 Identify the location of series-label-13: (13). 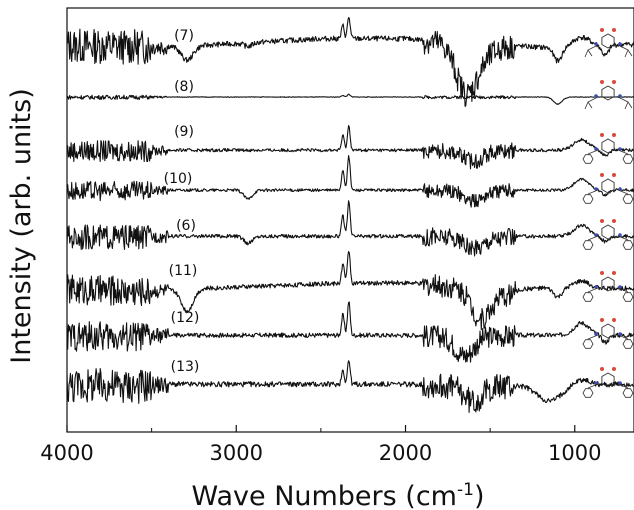
(185, 367).